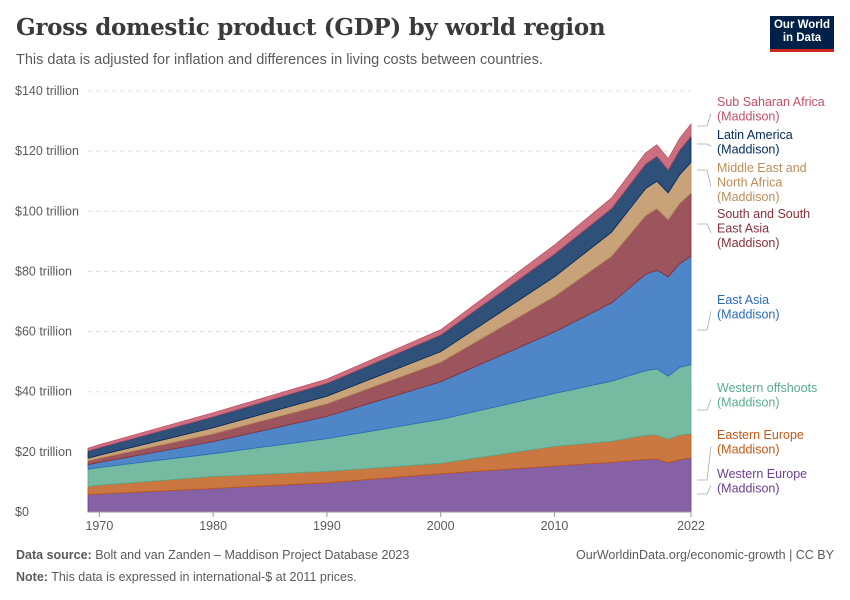  What do you see at coordinates (327, 526) in the screenshot?
I see `x-tick-label: 1990` at bounding box center [327, 526].